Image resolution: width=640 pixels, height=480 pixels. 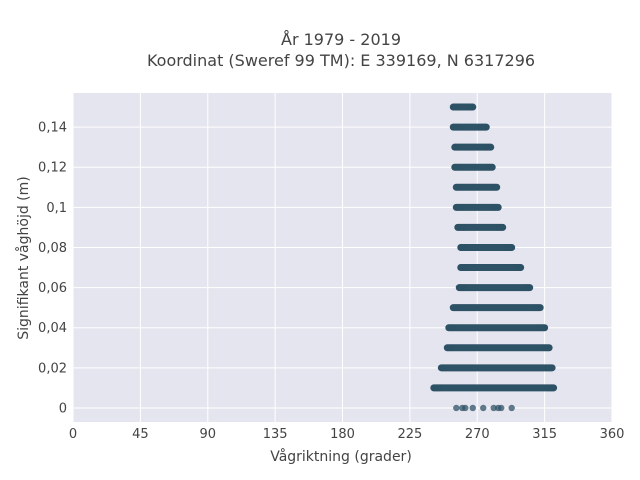 I want to click on x-tick-label: 315, so click(x=544, y=434).